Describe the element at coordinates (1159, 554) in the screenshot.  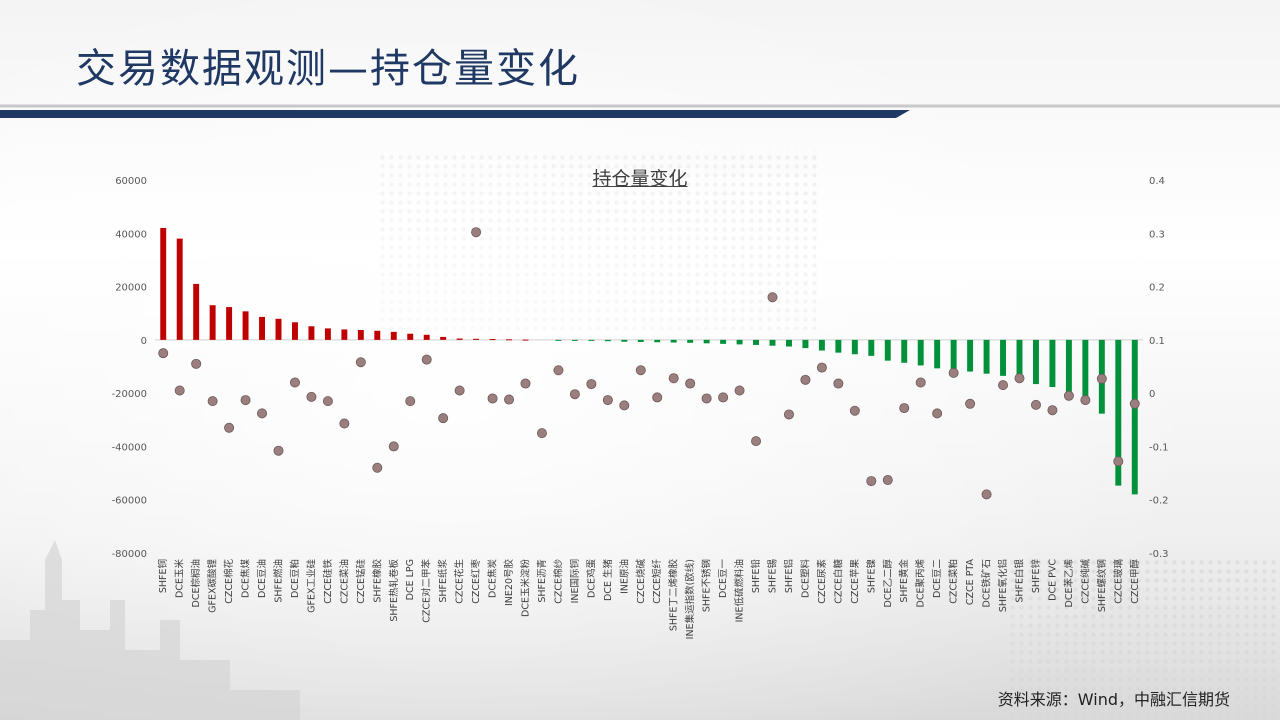
I see `right-axis-tick-label: -0.3` at that location.